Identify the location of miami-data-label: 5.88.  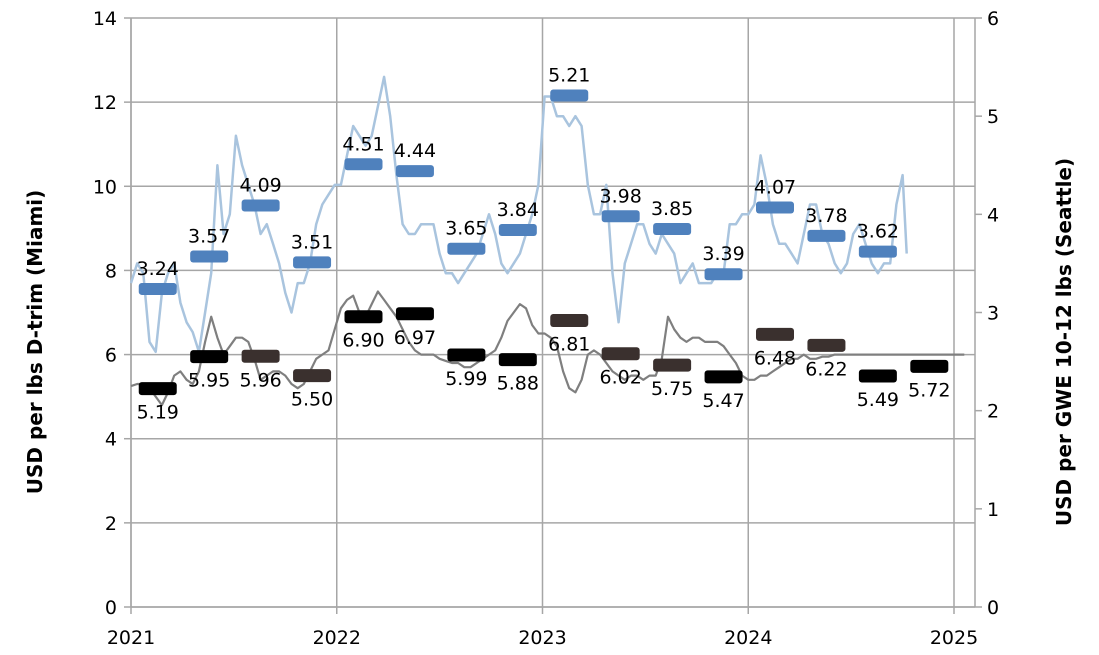
(518, 384).